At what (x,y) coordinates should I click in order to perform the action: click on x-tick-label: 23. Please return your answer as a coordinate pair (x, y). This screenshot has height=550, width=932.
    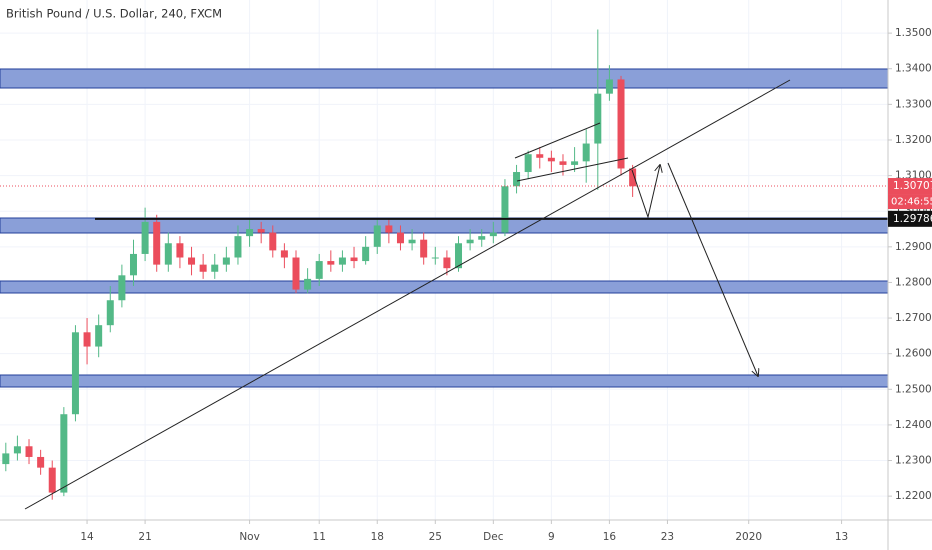
    Looking at the image, I should click on (667, 537).